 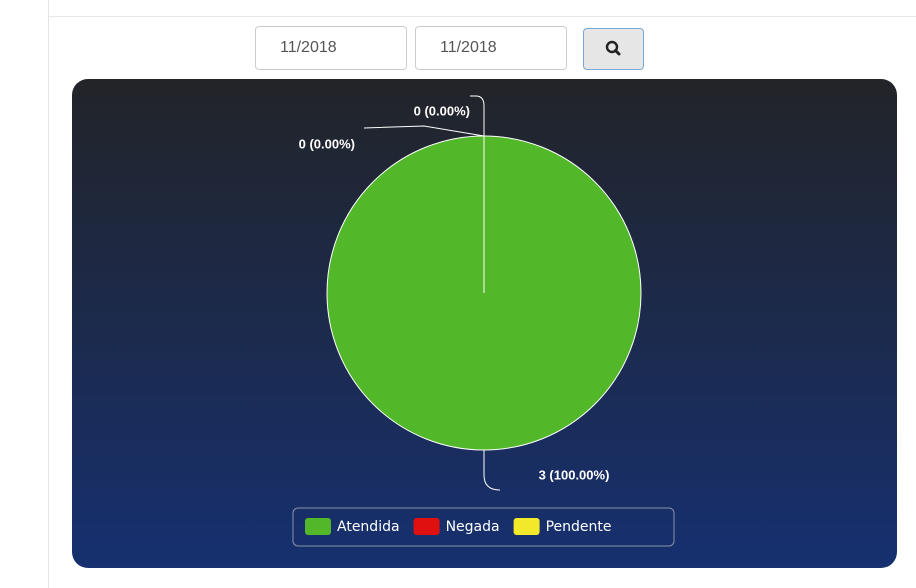 What do you see at coordinates (473, 527) in the screenshot?
I see `legend-label: Negada` at bounding box center [473, 527].